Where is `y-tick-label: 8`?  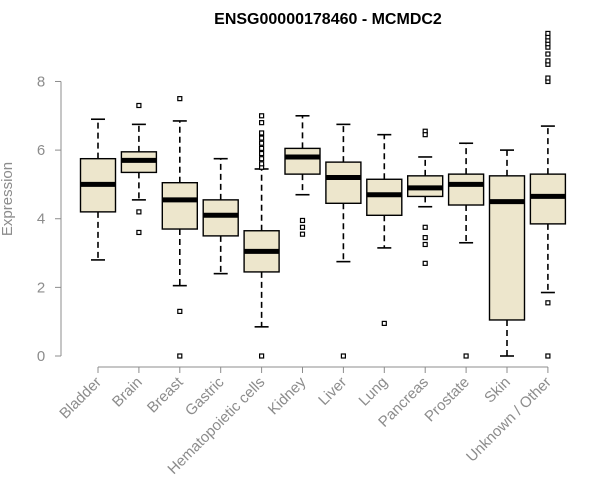 y-tick-label: 8 is located at coordinates (41, 81).